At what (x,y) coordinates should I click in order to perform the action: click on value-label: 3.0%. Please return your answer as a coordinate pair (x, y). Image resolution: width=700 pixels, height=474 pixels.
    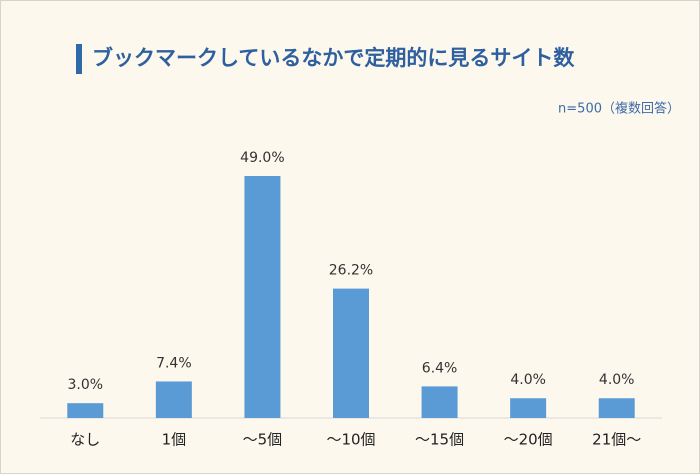
    Looking at the image, I should click on (85, 385).